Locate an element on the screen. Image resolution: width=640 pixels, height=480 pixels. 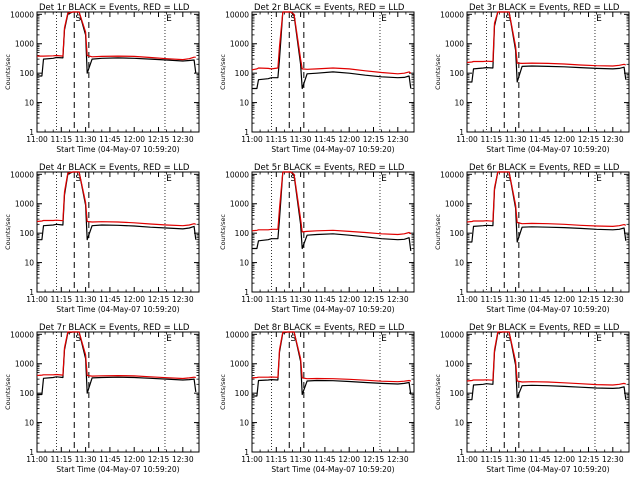
panel-title: Det 3r BLACK = Events, RED = LLD is located at coordinates (544, 8).